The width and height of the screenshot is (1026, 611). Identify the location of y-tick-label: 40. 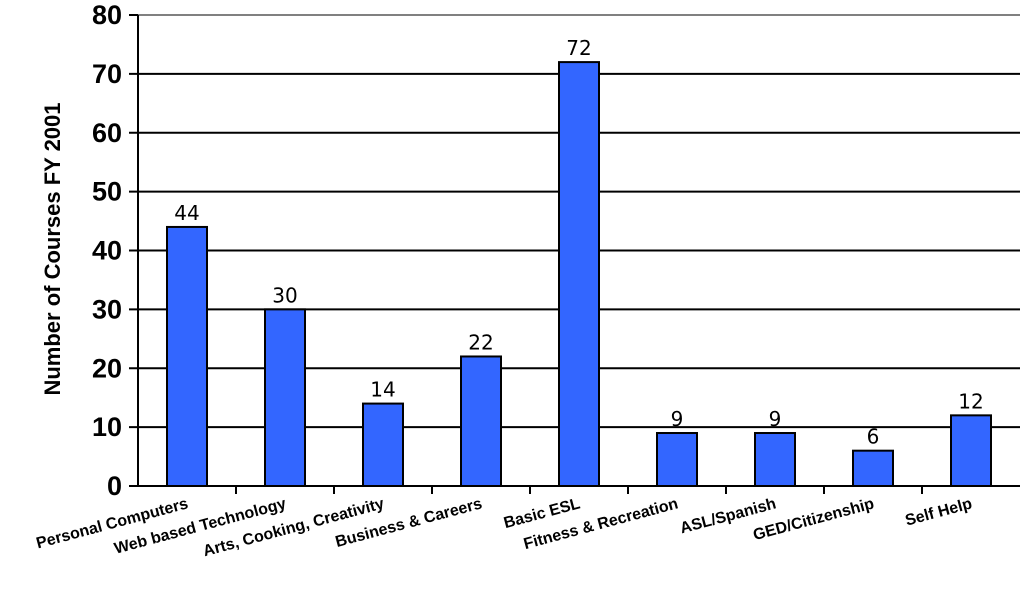
(107, 251).